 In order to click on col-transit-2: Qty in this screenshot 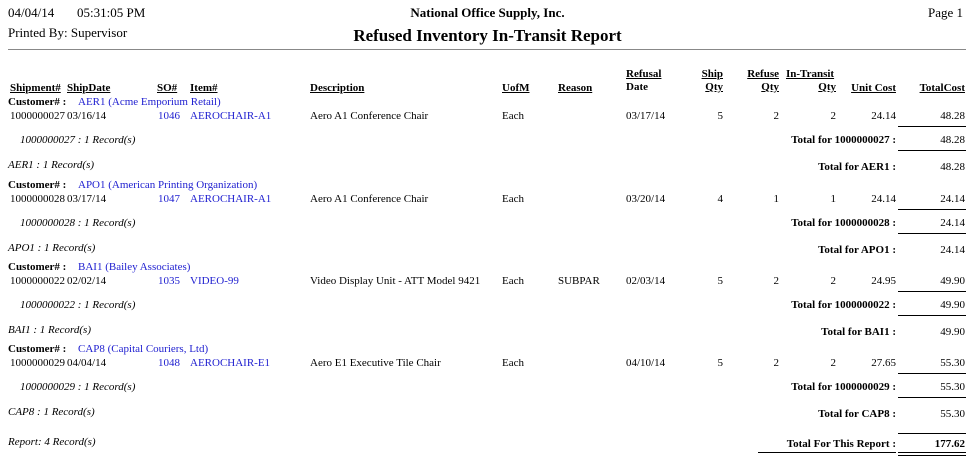, I will do `click(827, 87)`.